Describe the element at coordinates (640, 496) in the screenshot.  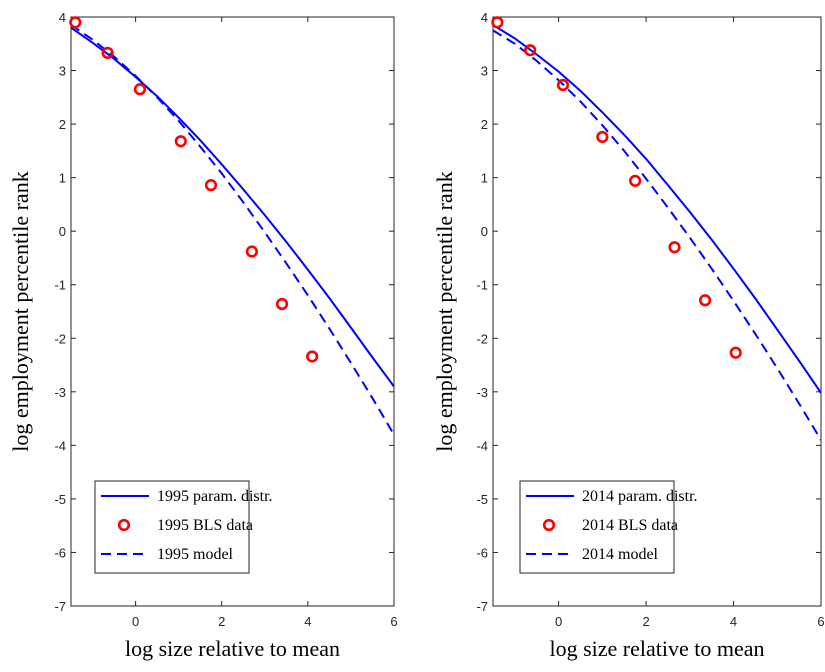
I see `legend-label: 2014 param. distr.` at that location.